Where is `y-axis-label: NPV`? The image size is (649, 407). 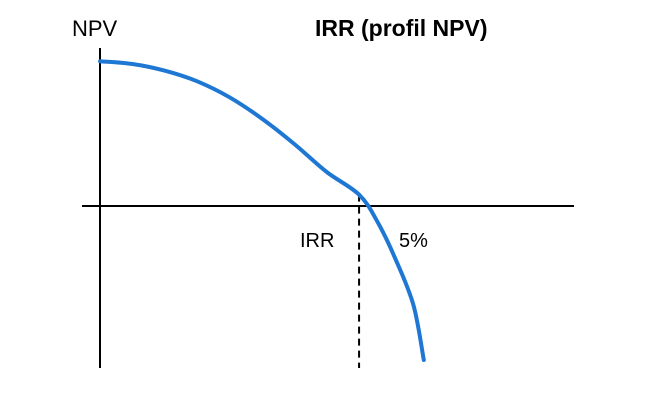 y-axis-label: NPV is located at coordinates (95, 28).